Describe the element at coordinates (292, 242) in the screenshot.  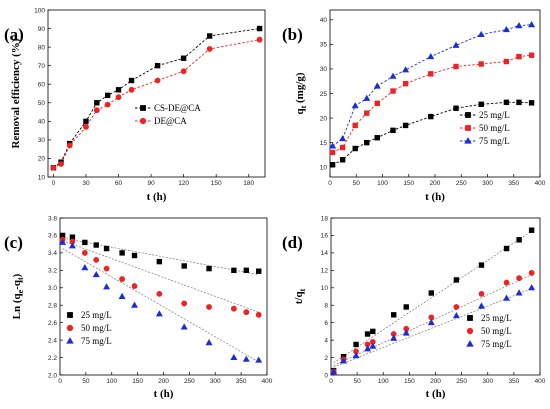
I see `panel-label-d: (d)` at that location.